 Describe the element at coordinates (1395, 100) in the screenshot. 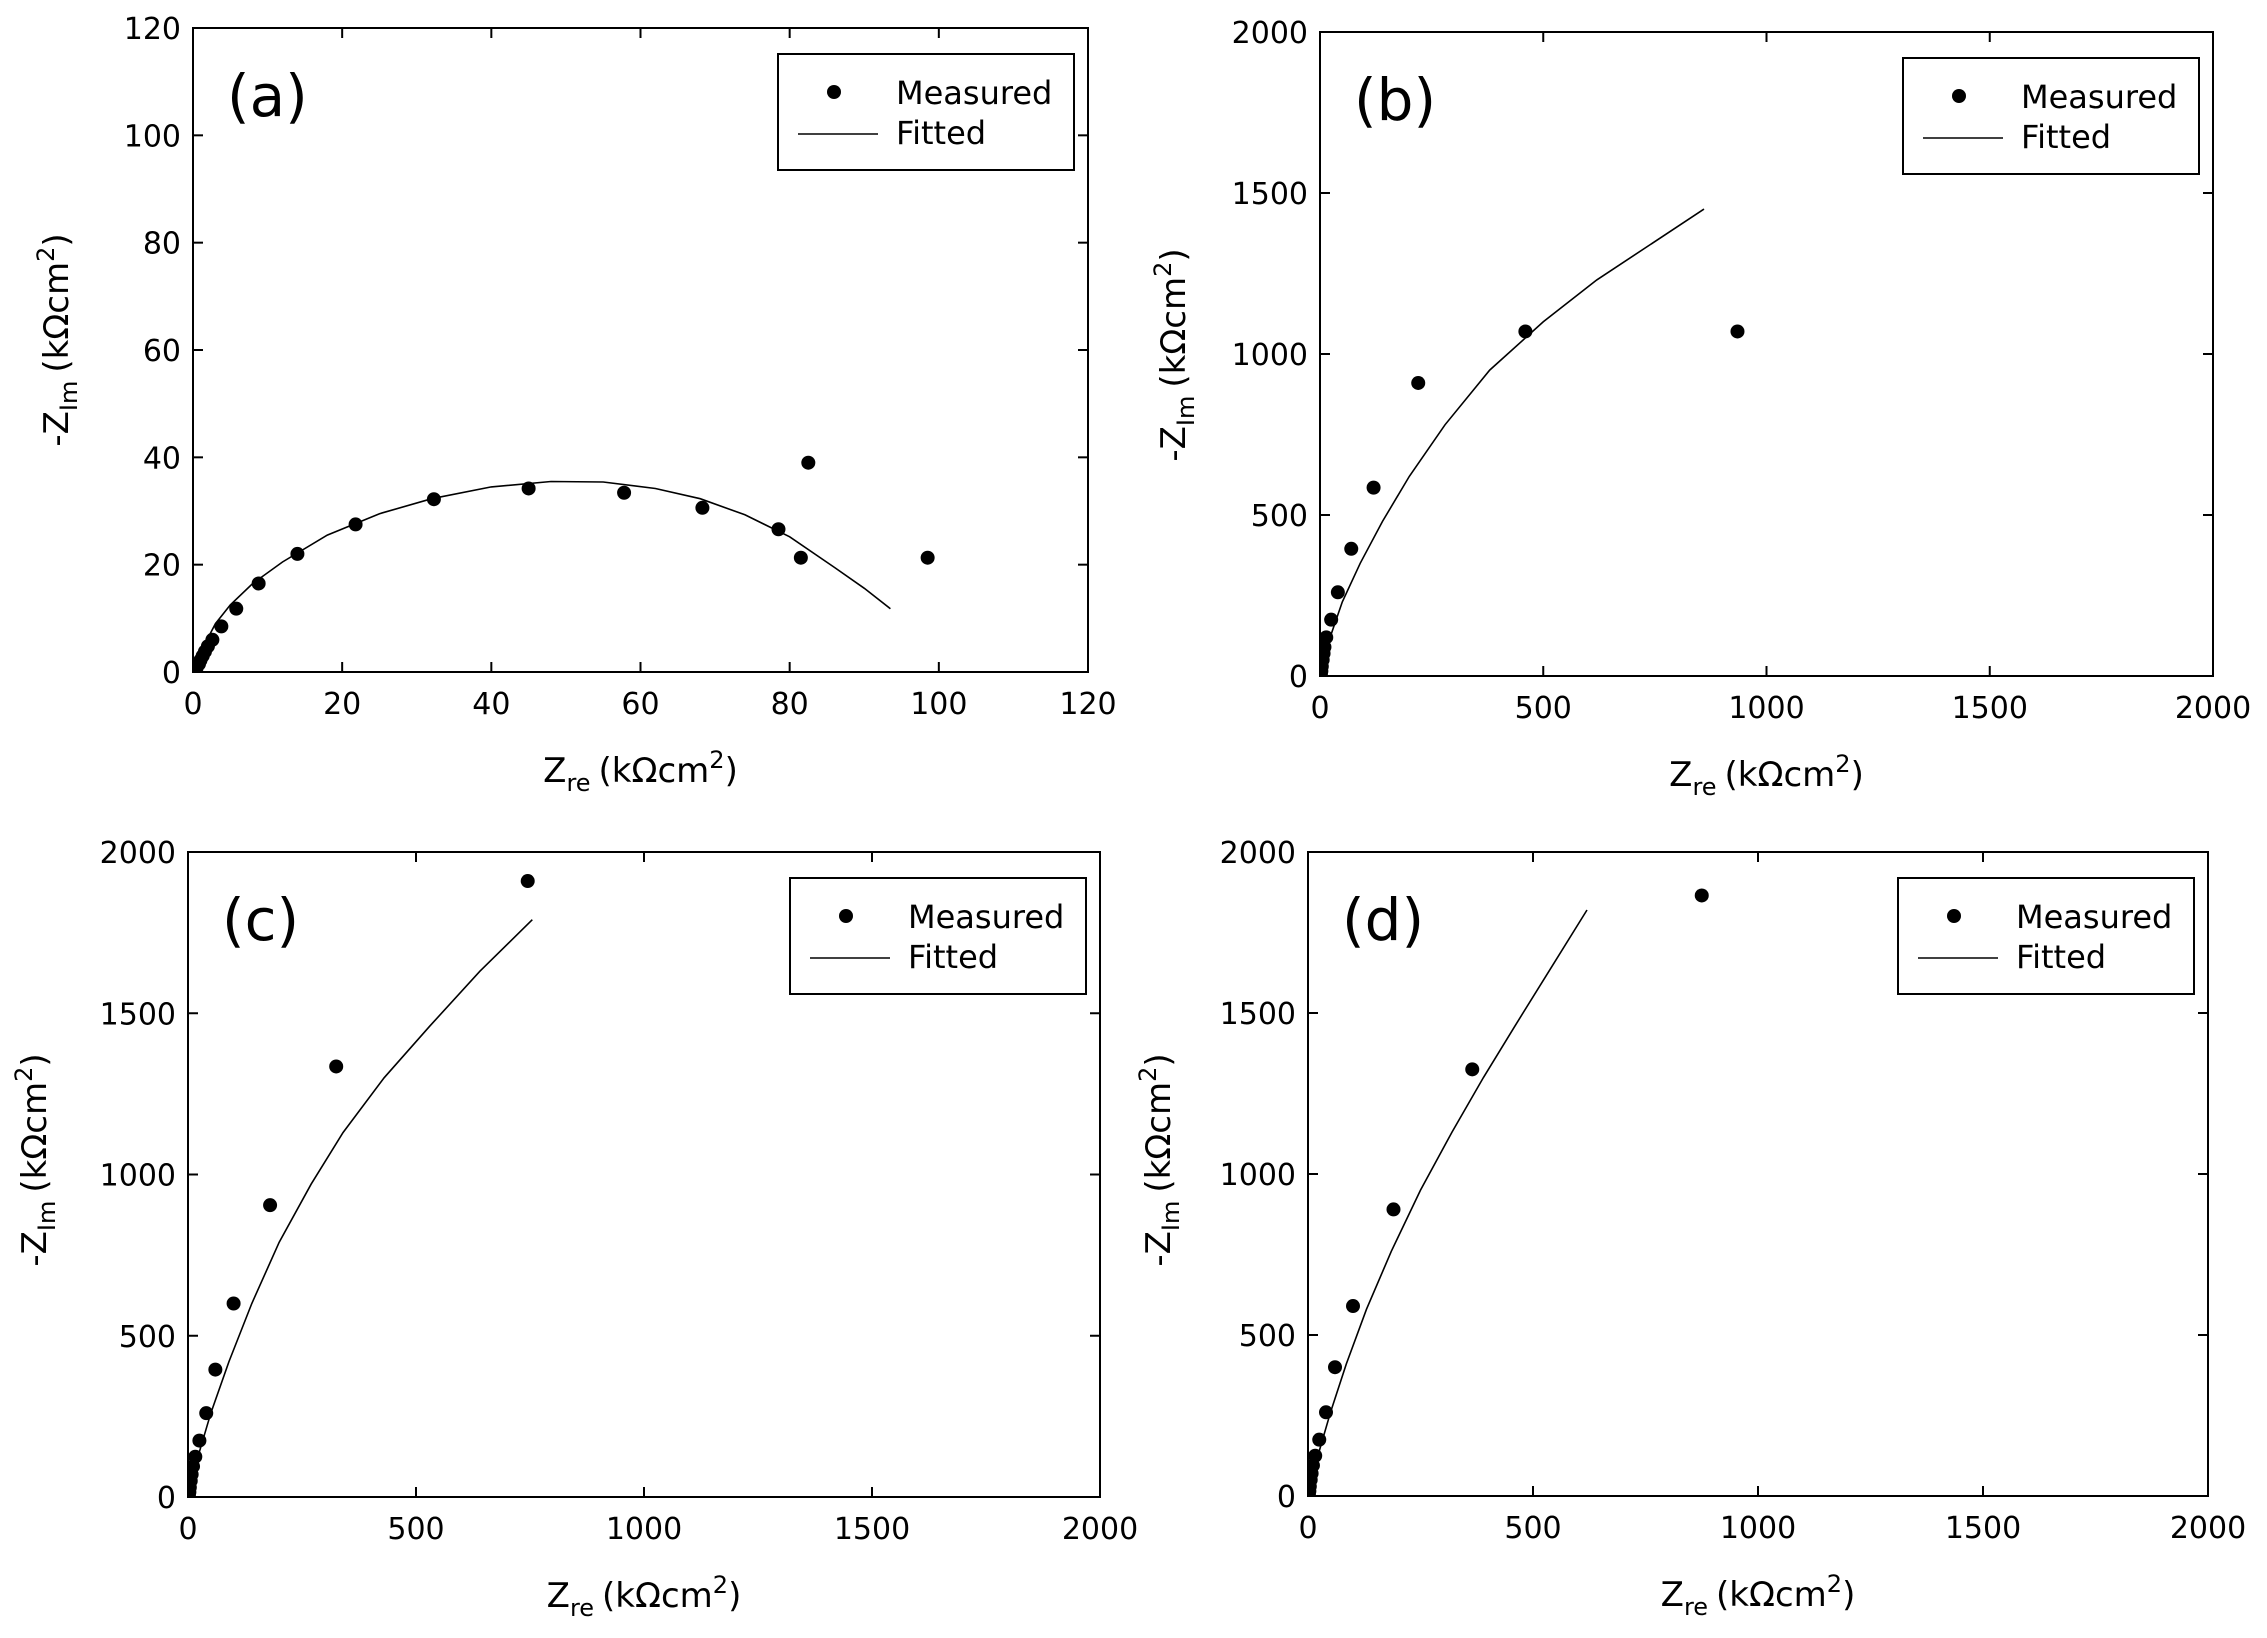

I see `panel-label: (b)` at that location.